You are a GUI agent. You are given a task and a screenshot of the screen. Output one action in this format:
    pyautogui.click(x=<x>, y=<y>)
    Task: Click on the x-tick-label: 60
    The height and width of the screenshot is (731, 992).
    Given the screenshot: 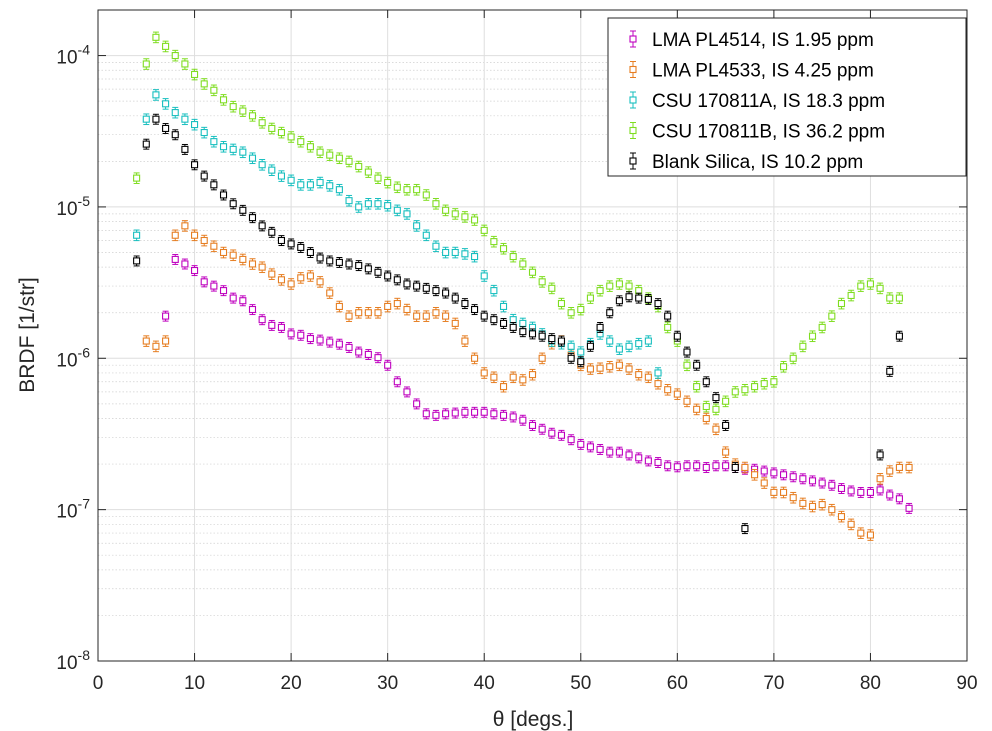 What is the action you would take?
    pyautogui.click(x=677, y=683)
    